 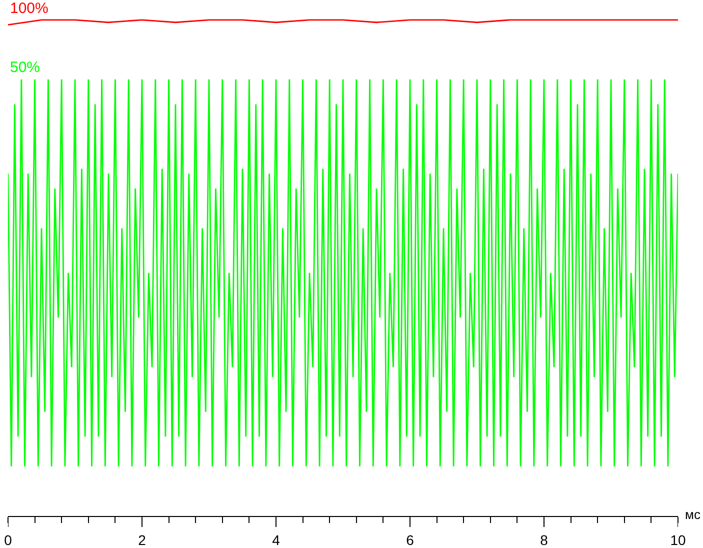 I want to click on x-tick-label: 4, so click(x=276, y=540).